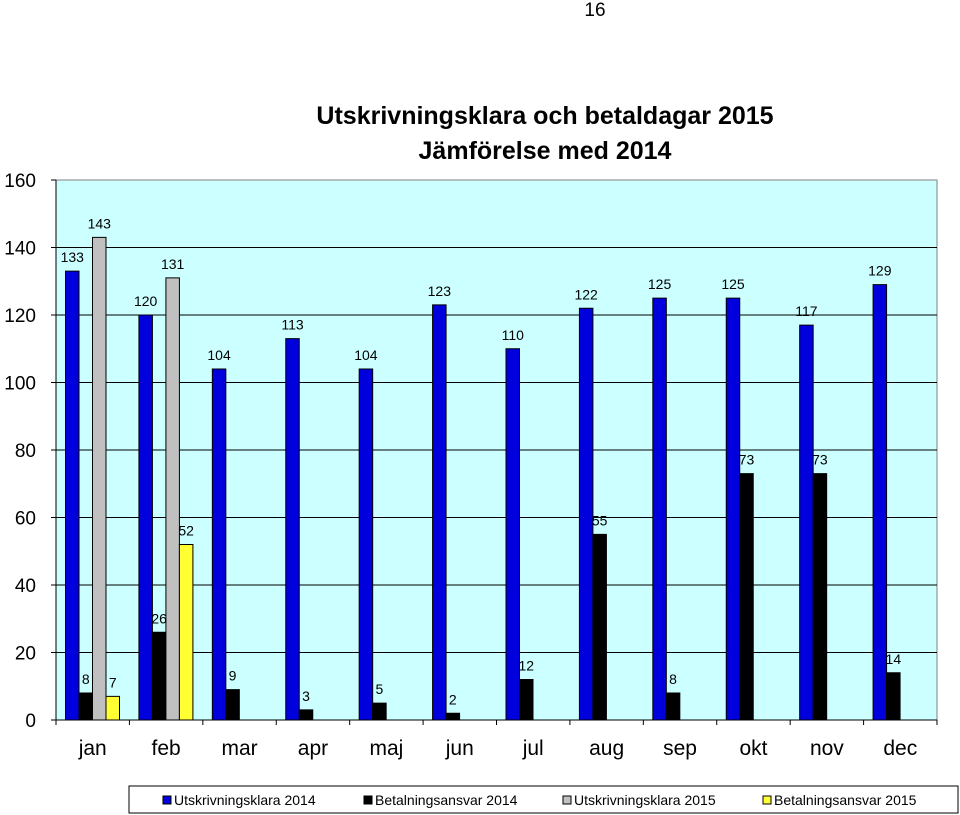  Describe the element at coordinates (239, 748) in the screenshot. I see `x-tick-label: mar` at that location.